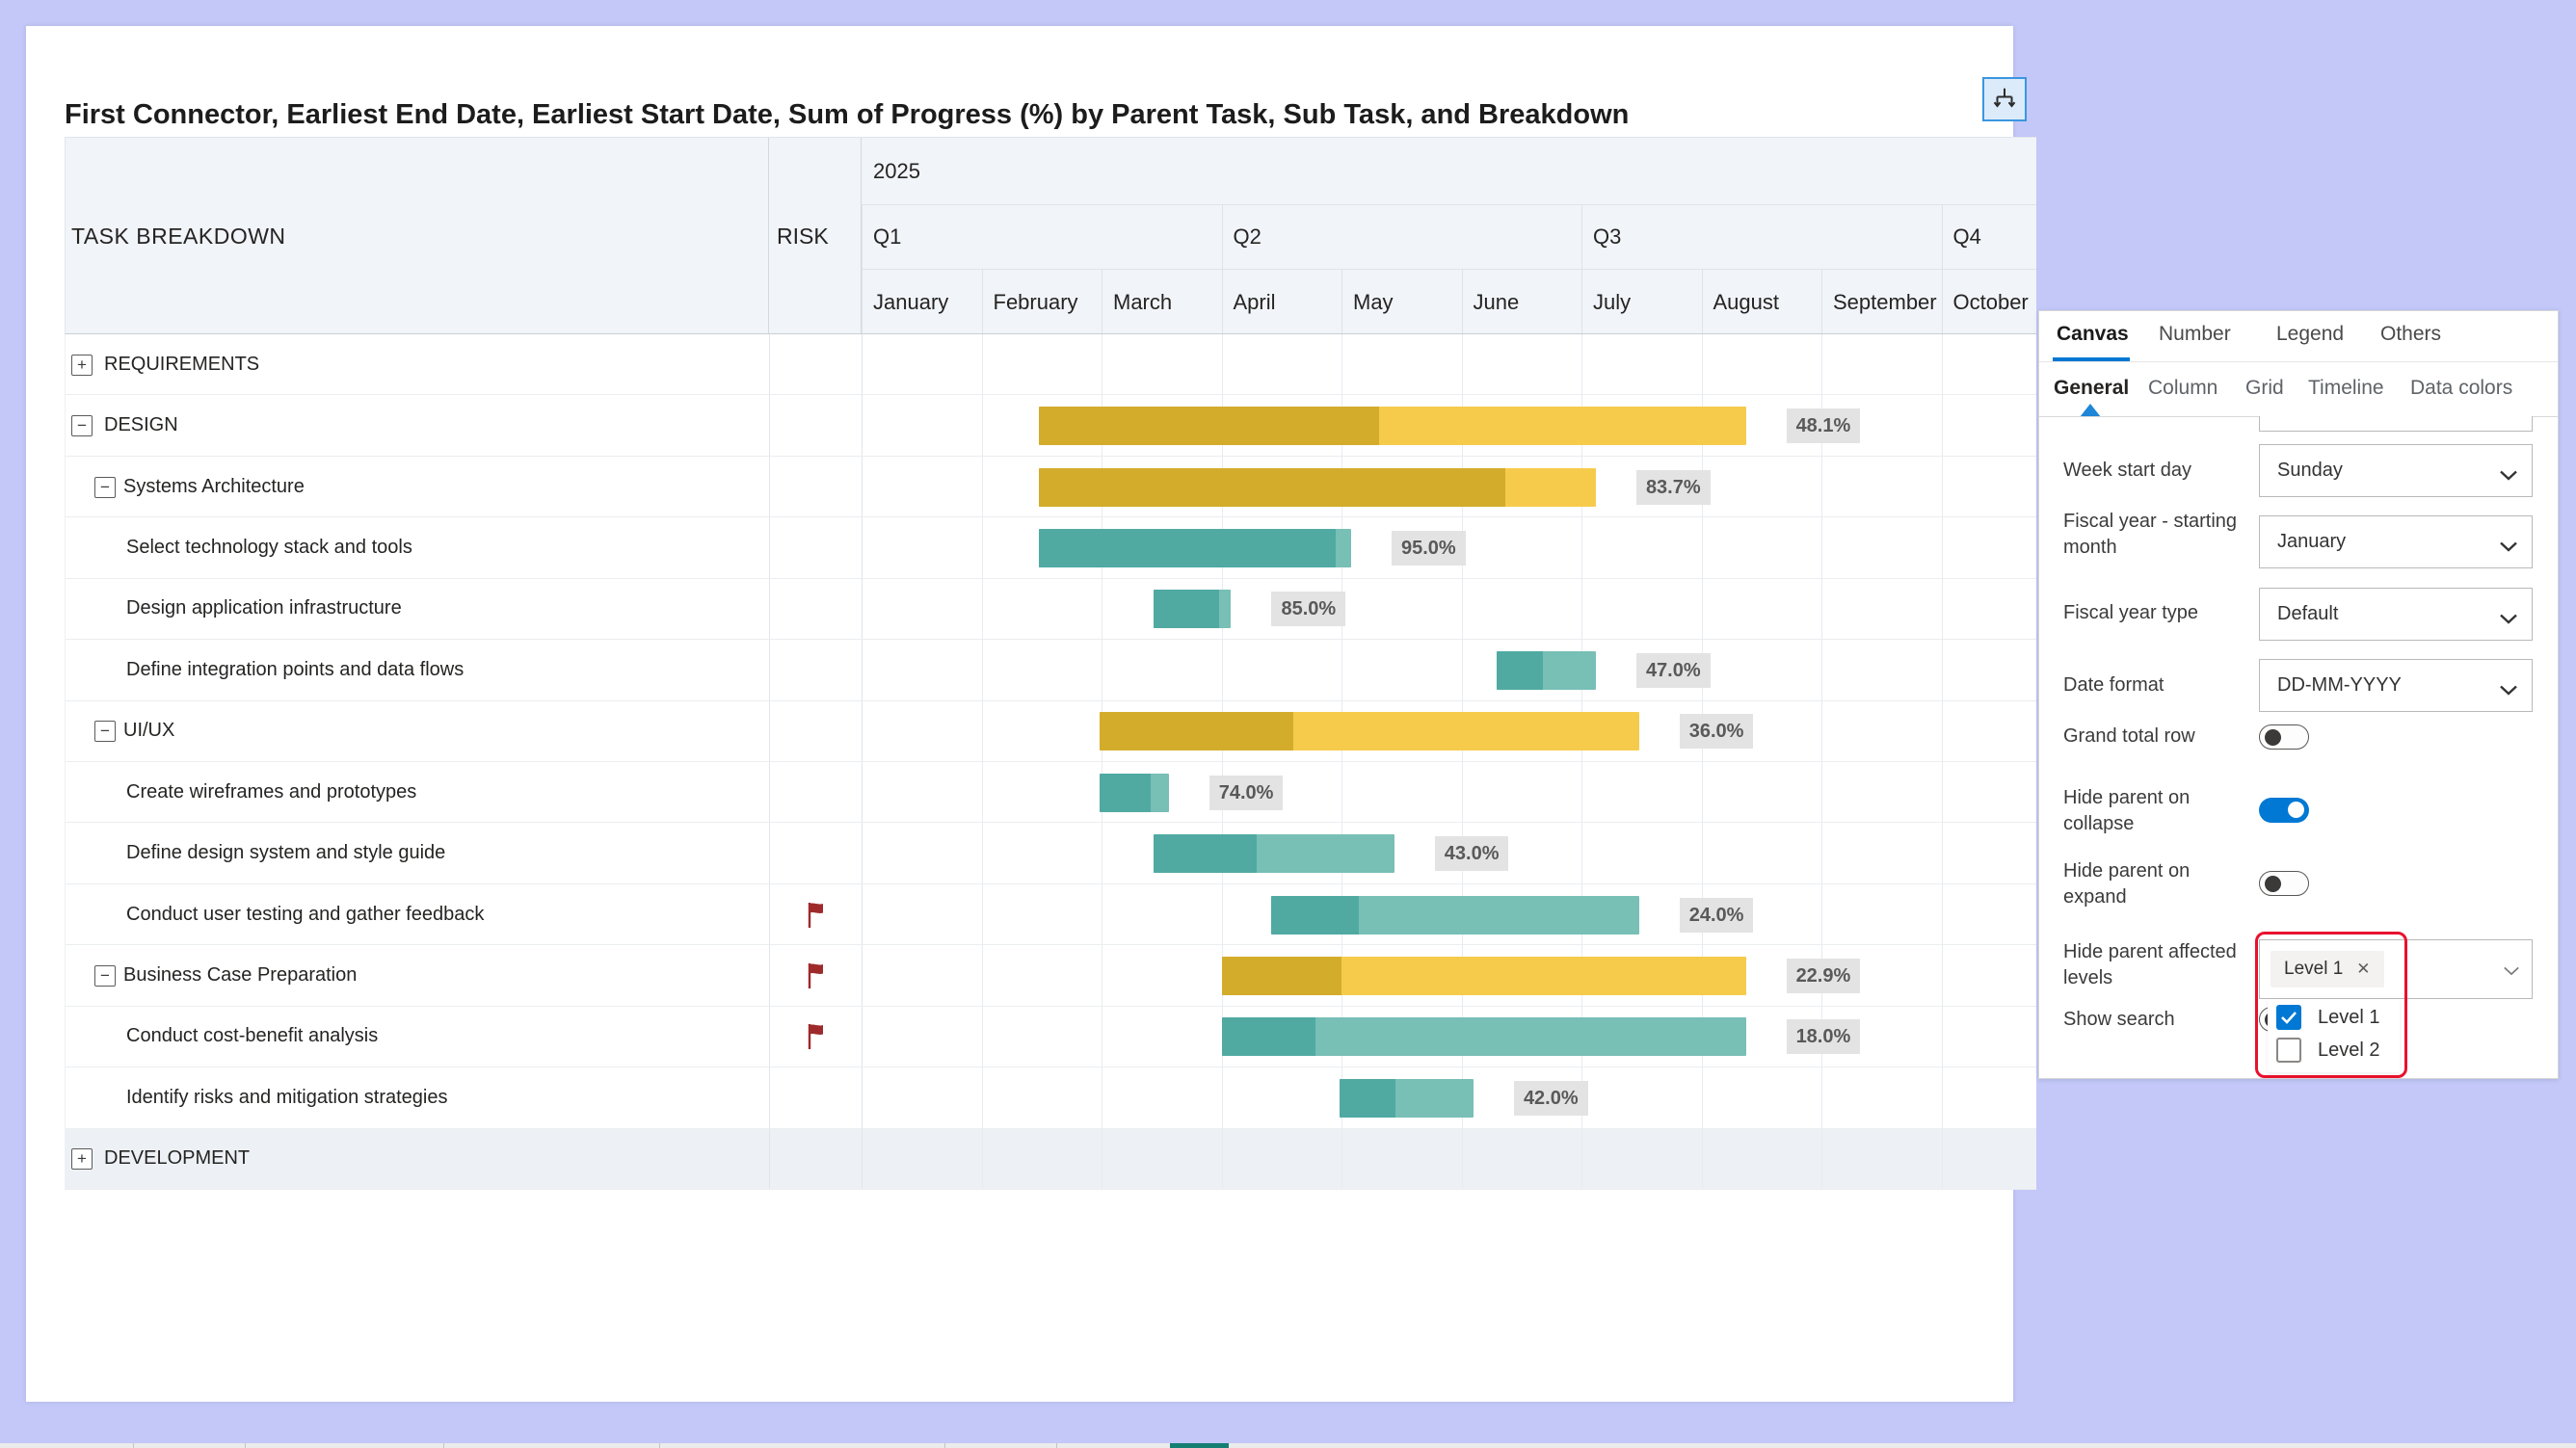 This screenshot has height=1448, width=2576. What do you see at coordinates (2411, 334) in the screenshot?
I see `tab-others: Others` at bounding box center [2411, 334].